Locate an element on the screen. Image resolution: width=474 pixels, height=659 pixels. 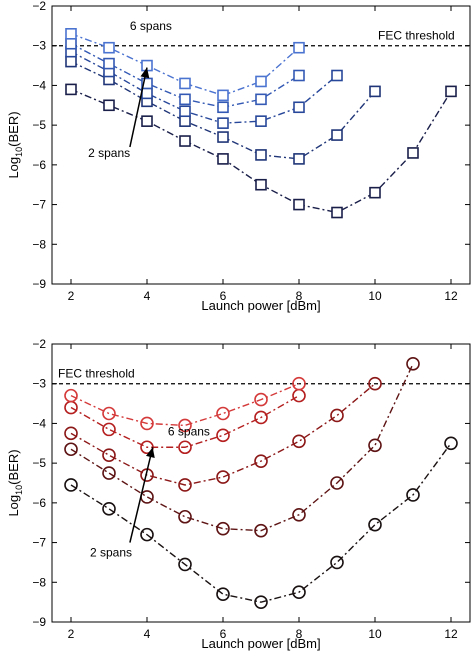
y-tick-label: −8 is located at coordinates (39, 244).